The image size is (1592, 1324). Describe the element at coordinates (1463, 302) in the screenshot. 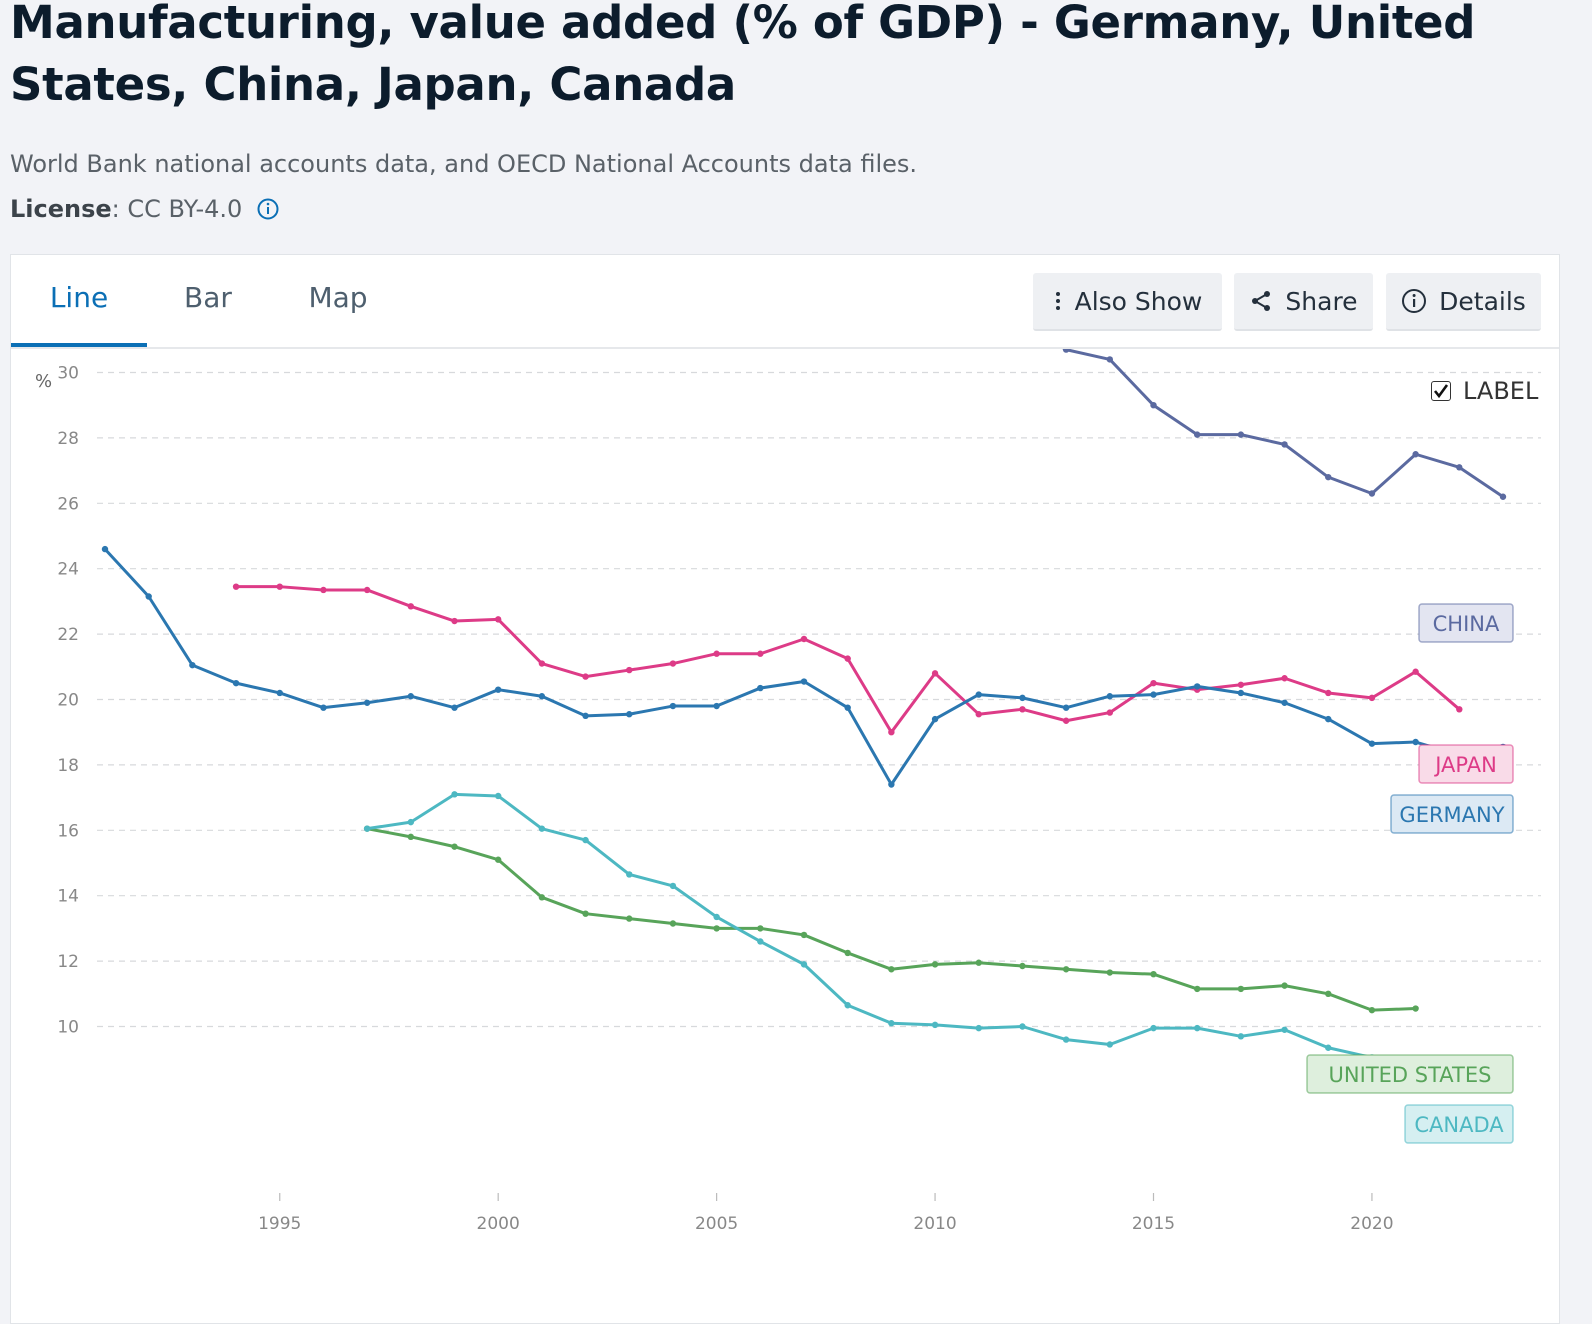

I see `details-button: Details` at that location.